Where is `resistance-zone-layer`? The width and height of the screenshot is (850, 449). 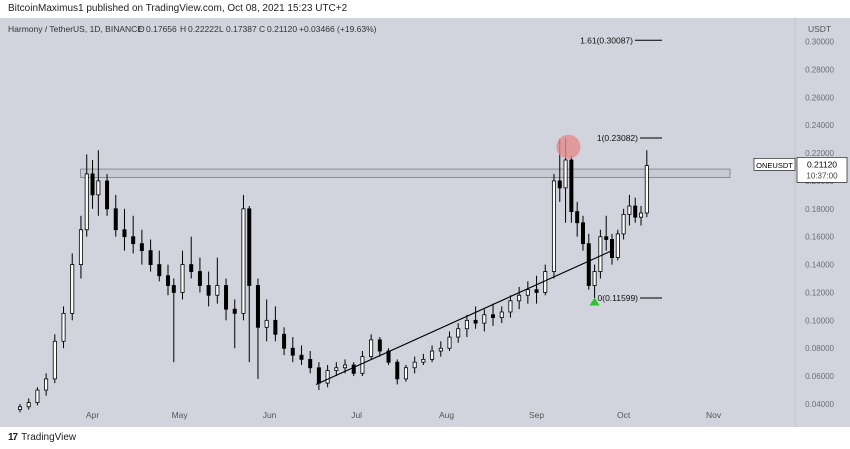 resistance-zone-layer is located at coordinates (405, 173).